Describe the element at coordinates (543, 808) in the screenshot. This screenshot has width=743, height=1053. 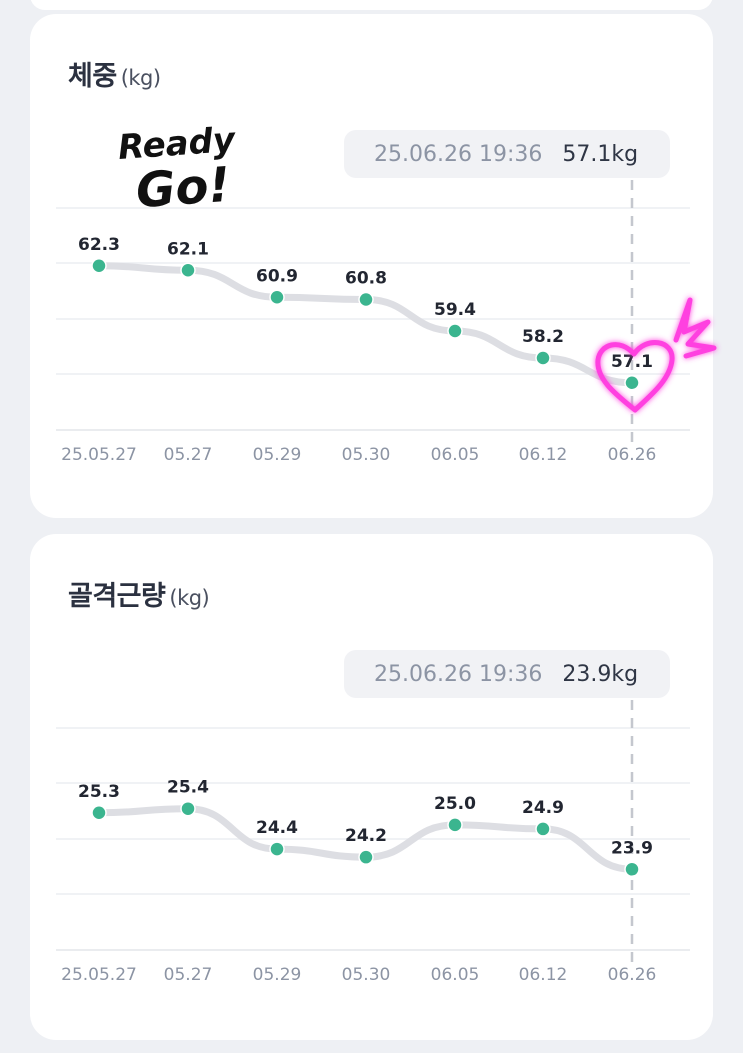
I see `data-label: 24.9` at that location.